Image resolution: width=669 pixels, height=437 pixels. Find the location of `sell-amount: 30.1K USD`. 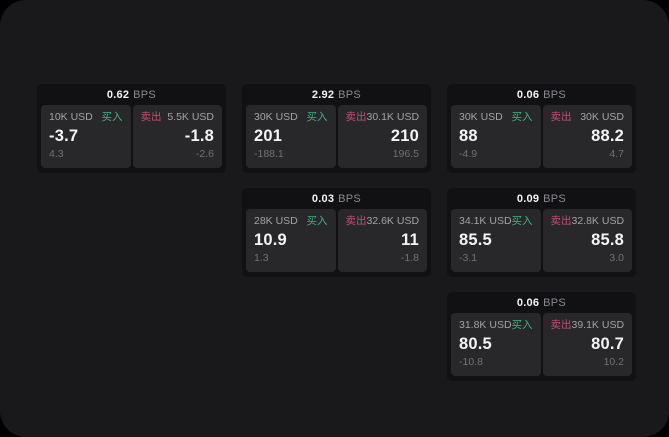

sell-amount: 30.1K USD is located at coordinates (393, 117).